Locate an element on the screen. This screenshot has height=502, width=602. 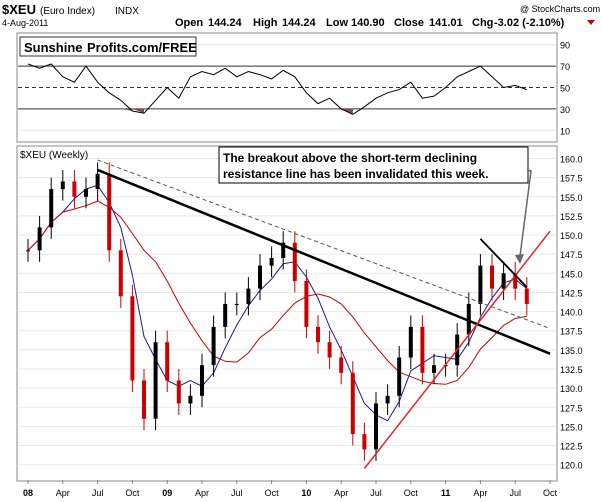
price-tick-label: 132.5 is located at coordinates (571, 370).